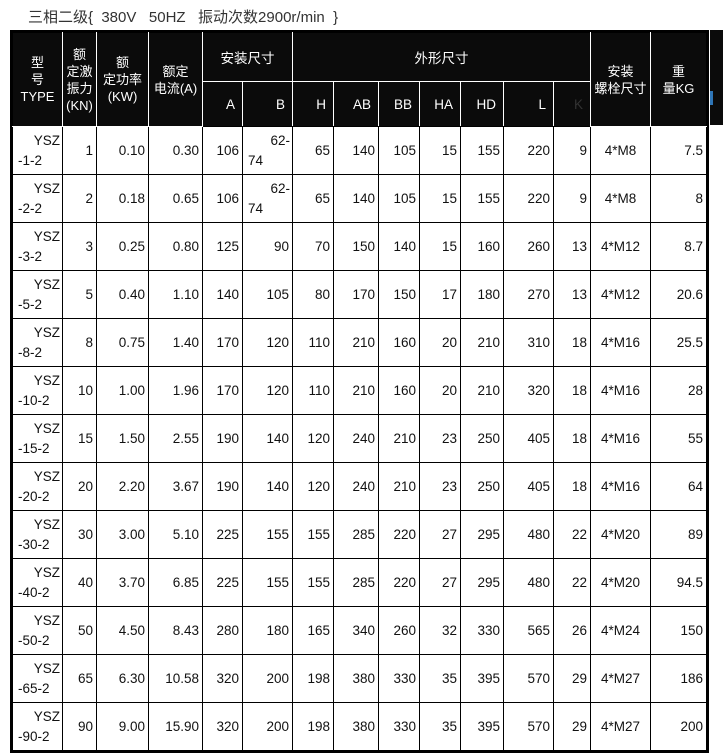 Image resolution: width=723 pixels, height=753 pixels. I want to click on cell-bb: 150, so click(399, 294).